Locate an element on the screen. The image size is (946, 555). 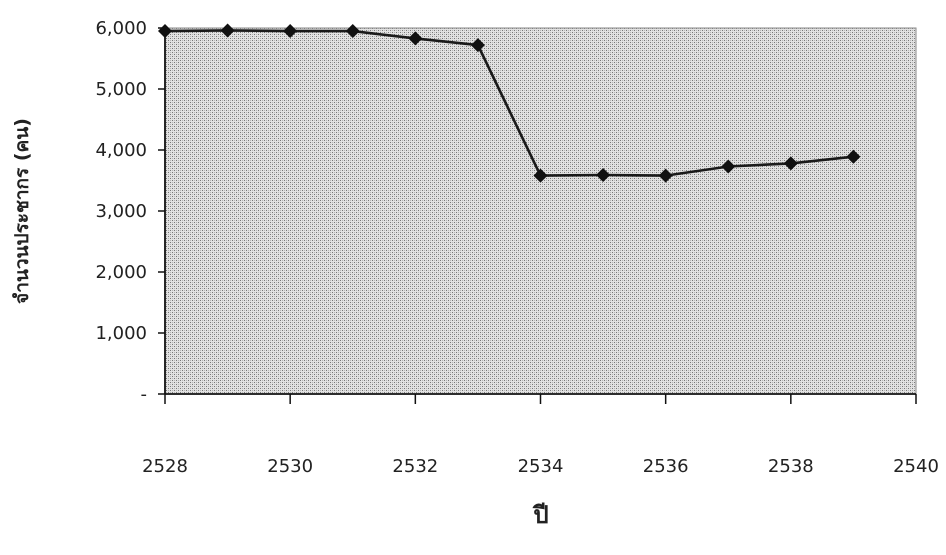
x-axis-label: ปี is located at coordinates (540, 515).